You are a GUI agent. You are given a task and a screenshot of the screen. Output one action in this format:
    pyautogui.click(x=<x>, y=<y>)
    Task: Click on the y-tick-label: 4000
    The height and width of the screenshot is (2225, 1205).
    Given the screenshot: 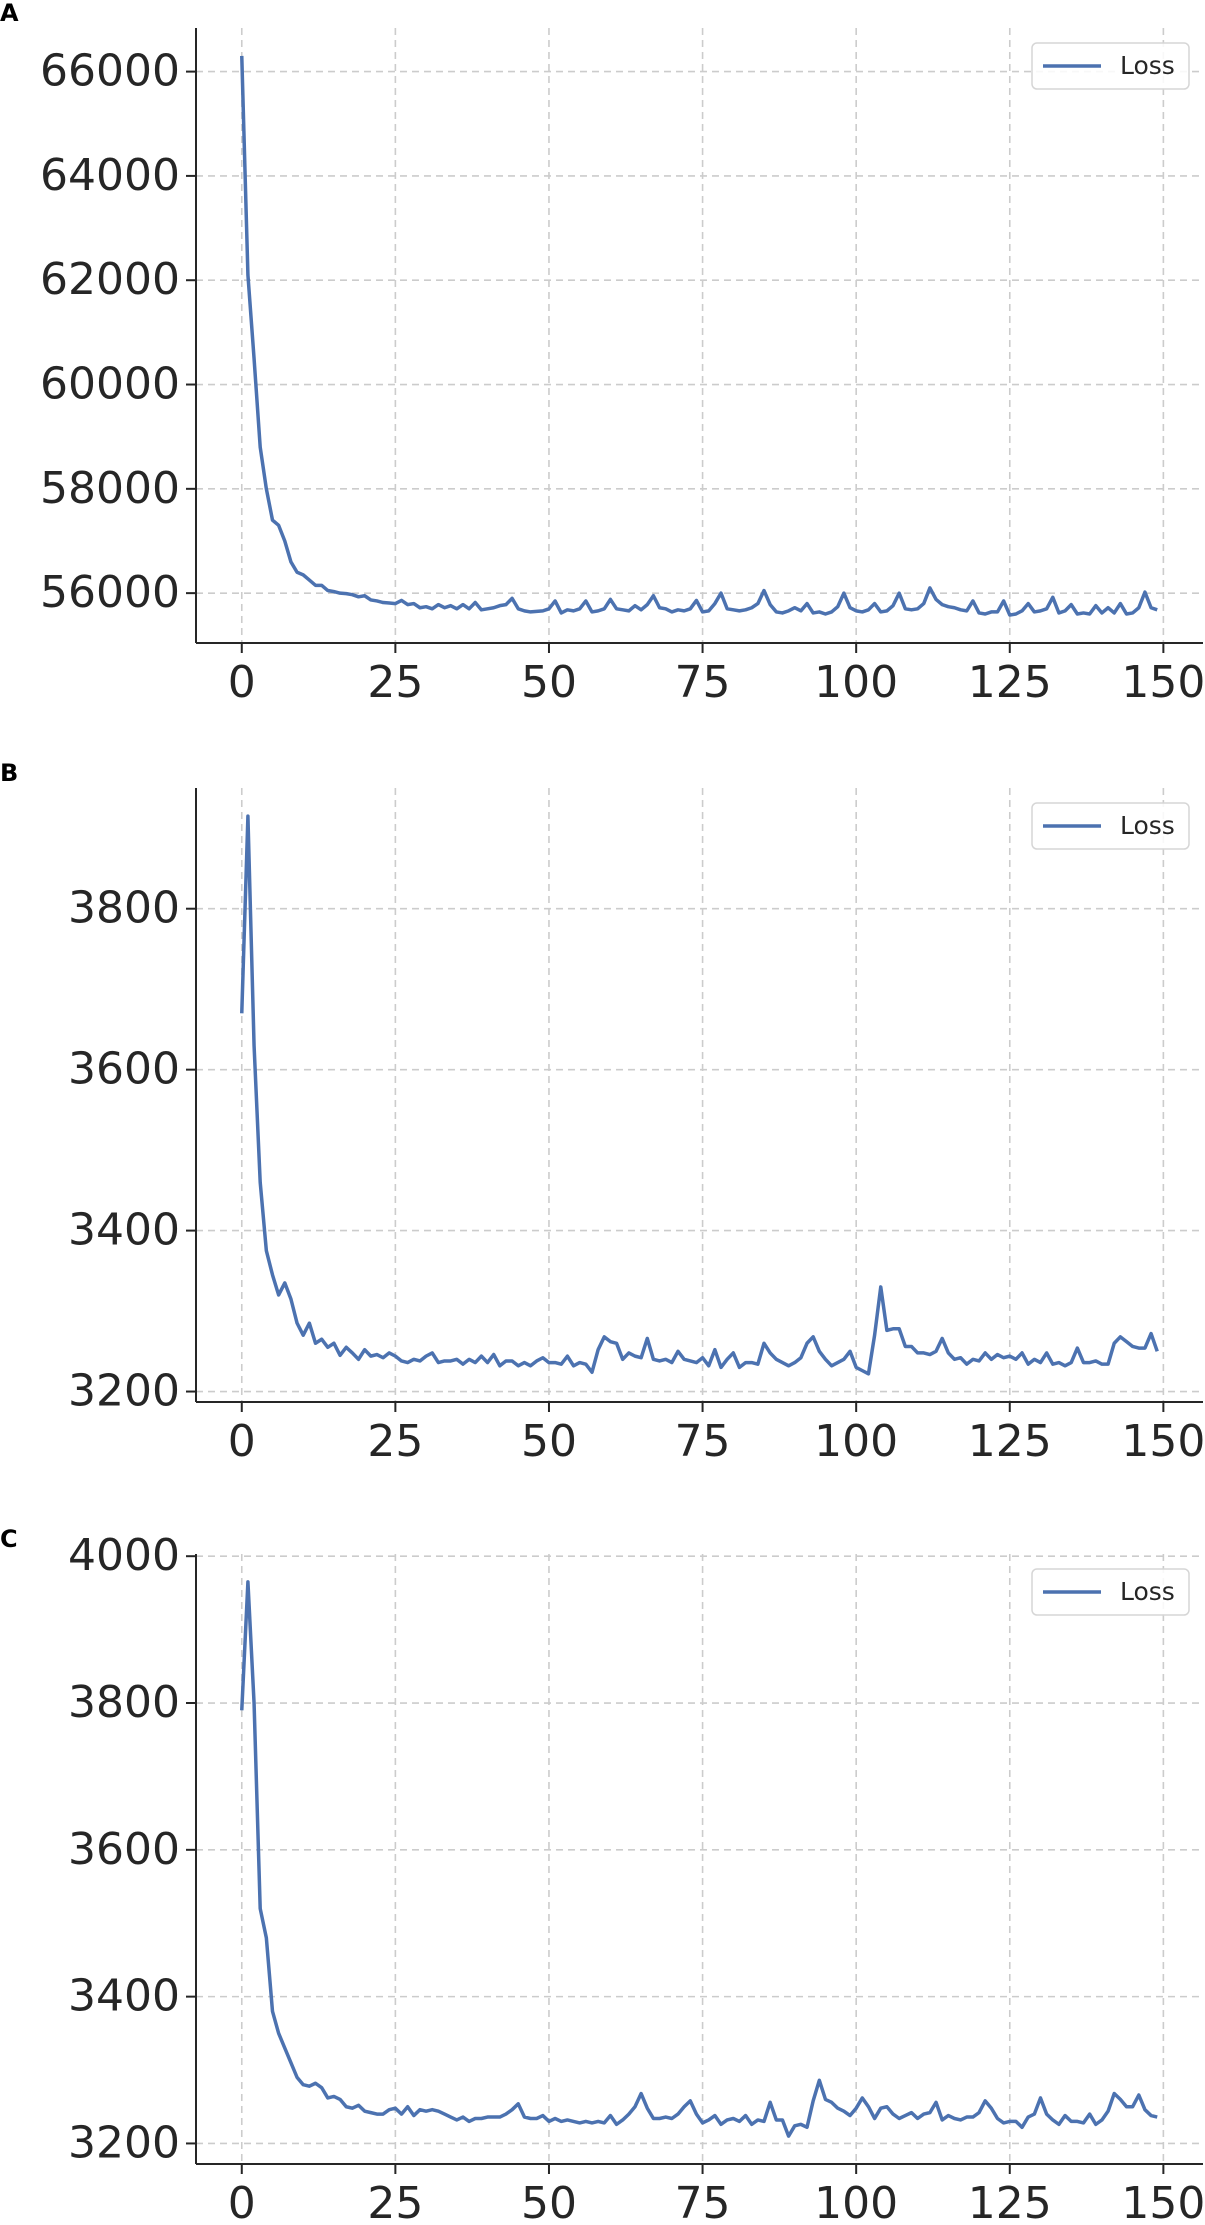 What is the action you would take?
    pyautogui.click(x=124, y=1555)
    